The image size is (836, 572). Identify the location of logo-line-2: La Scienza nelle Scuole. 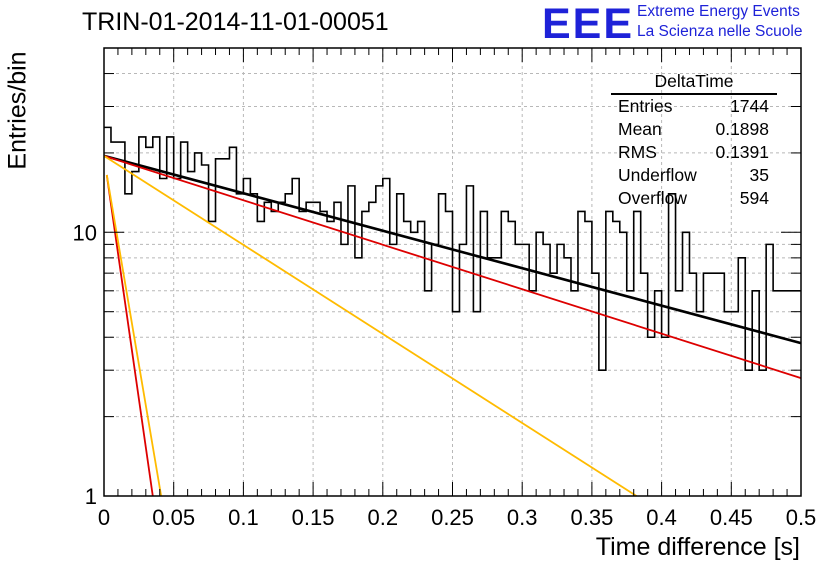
(720, 31).